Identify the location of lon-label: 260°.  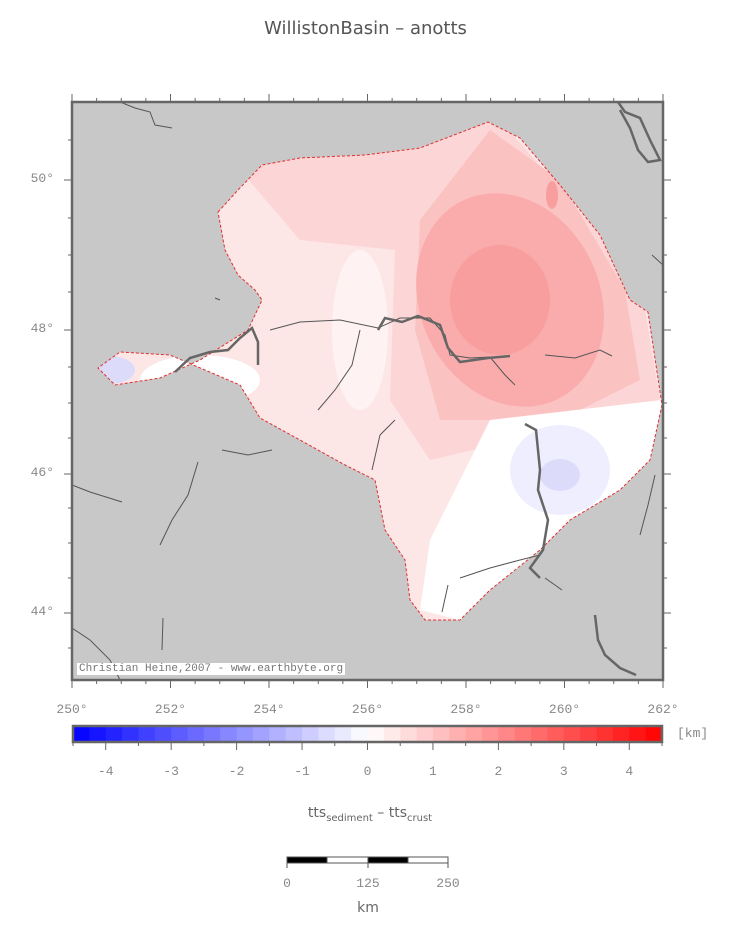
(564, 709).